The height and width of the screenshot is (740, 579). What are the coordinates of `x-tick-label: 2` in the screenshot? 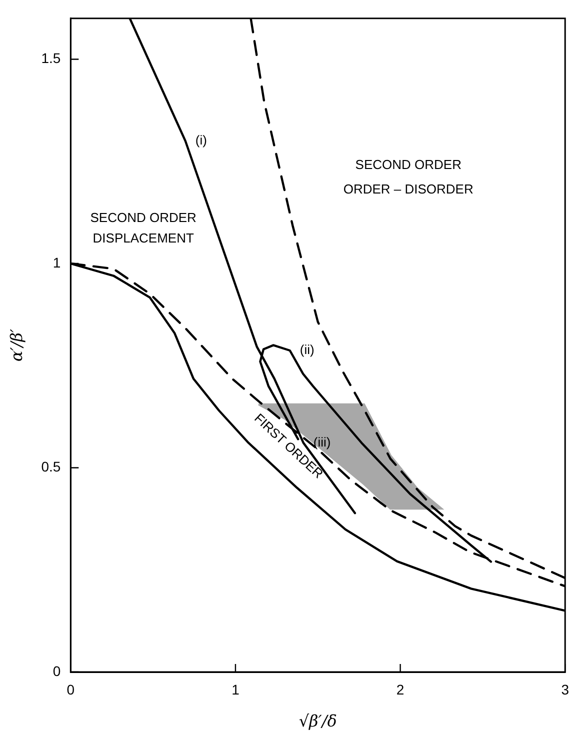 It's located at (400, 689).